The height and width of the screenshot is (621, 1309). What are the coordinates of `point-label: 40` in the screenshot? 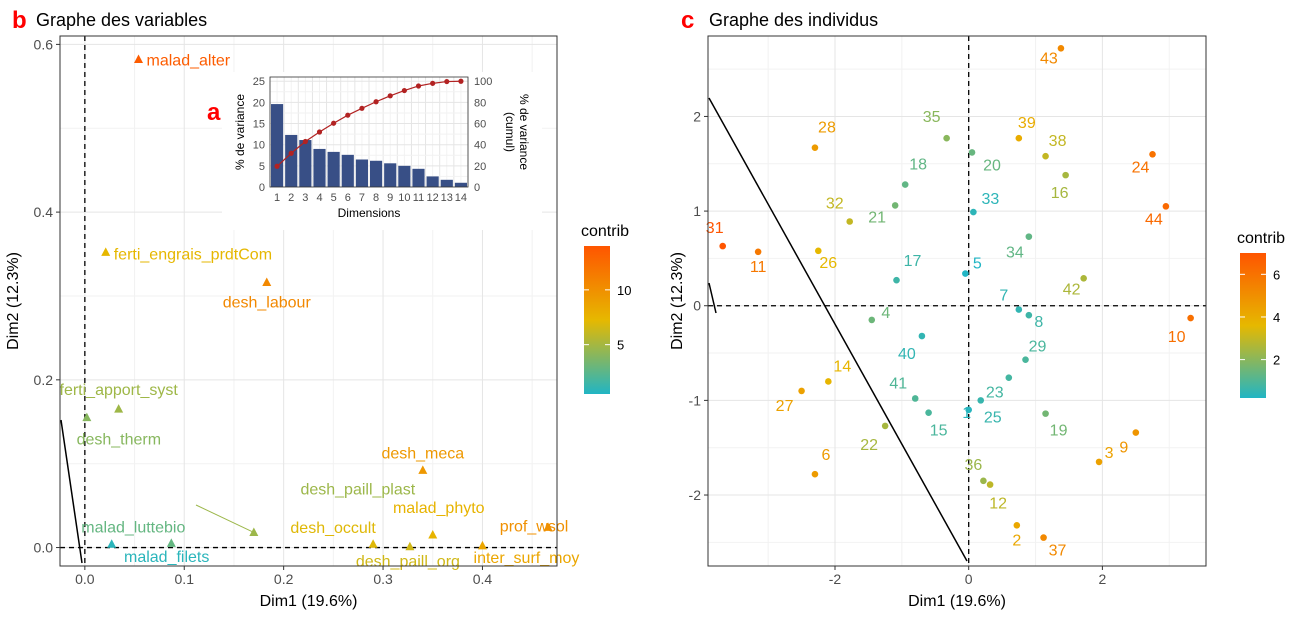 It's located at (907, 354).